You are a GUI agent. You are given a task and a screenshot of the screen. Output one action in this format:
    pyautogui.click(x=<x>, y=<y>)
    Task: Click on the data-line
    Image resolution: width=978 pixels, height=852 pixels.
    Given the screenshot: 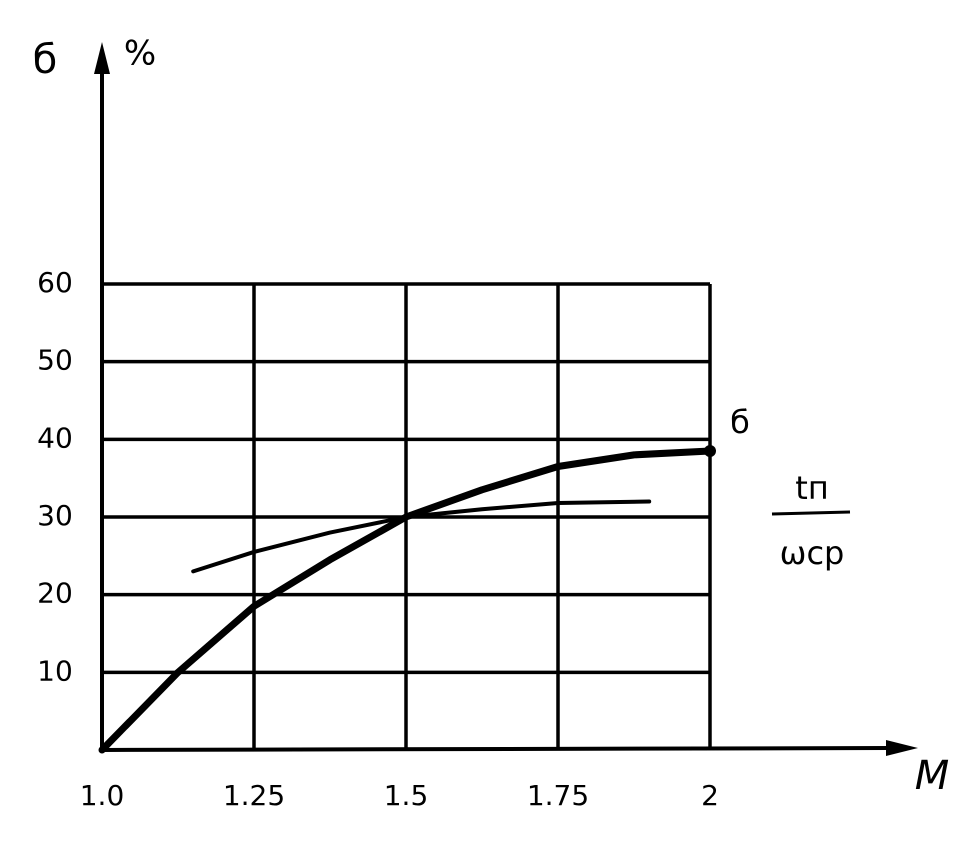 What is the action you would take?
    pyautogui.click(x=421, y=536)
    